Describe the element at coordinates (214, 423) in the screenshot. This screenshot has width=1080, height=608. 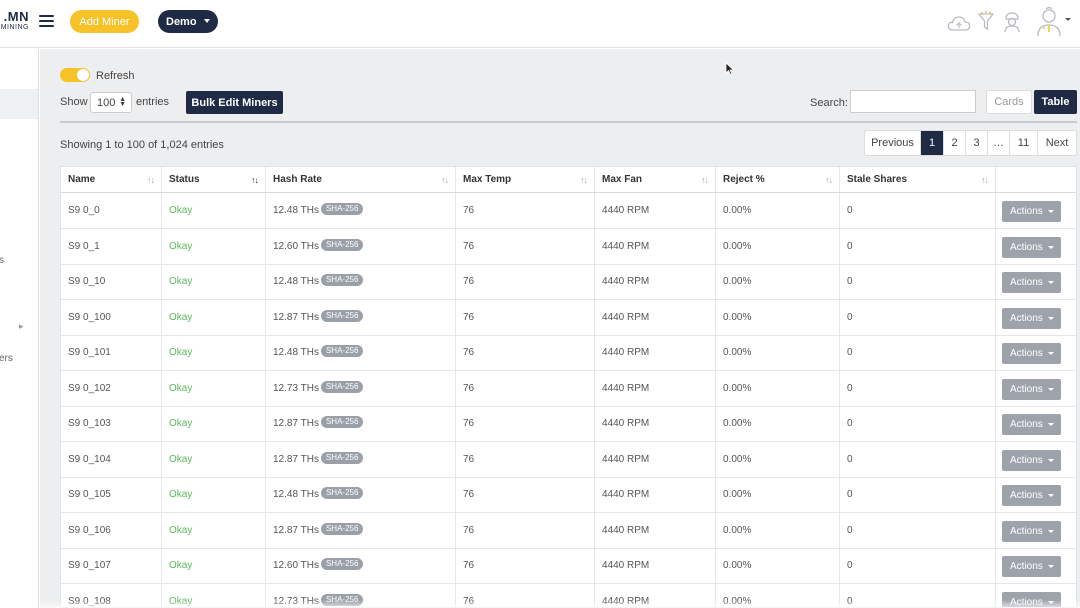
I see `cell-status: Okay` at that location.